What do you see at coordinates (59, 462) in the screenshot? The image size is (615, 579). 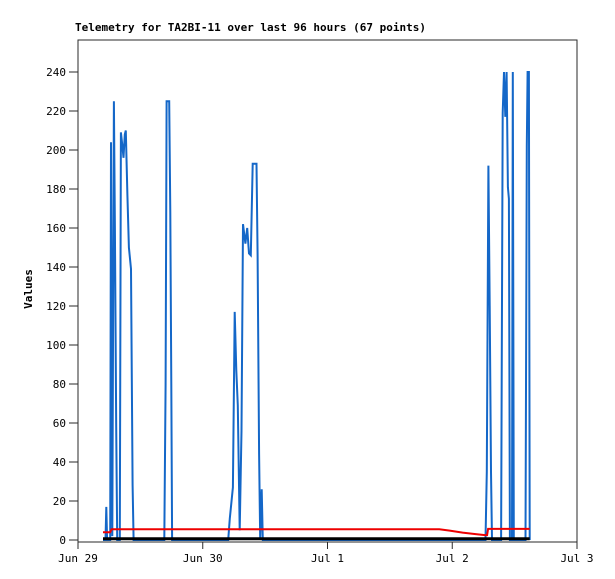 I see `y-tick-label: 40` at bounding box center [59, 462].